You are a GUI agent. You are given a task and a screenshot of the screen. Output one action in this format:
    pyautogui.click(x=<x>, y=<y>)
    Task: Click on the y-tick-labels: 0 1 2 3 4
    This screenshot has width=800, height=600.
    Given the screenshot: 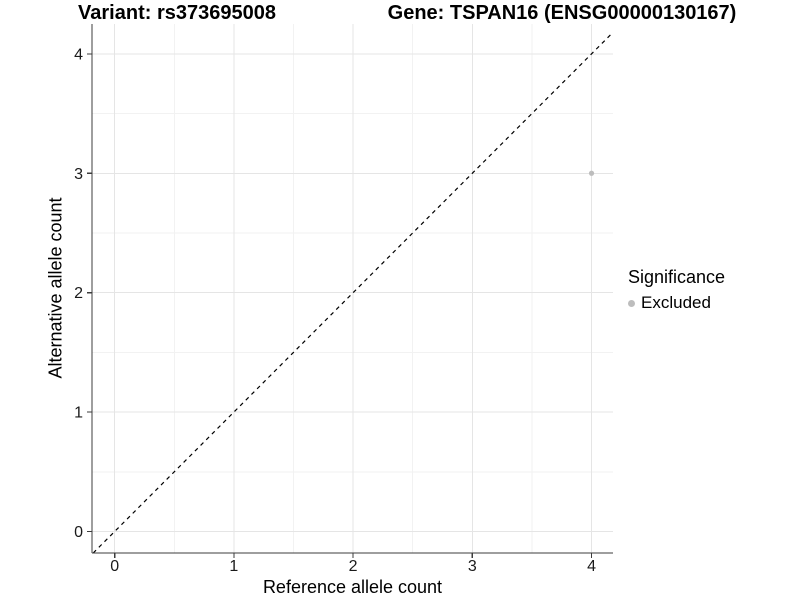 What is the action you would take?
    pyautogui.click(x=78, y=293)
    